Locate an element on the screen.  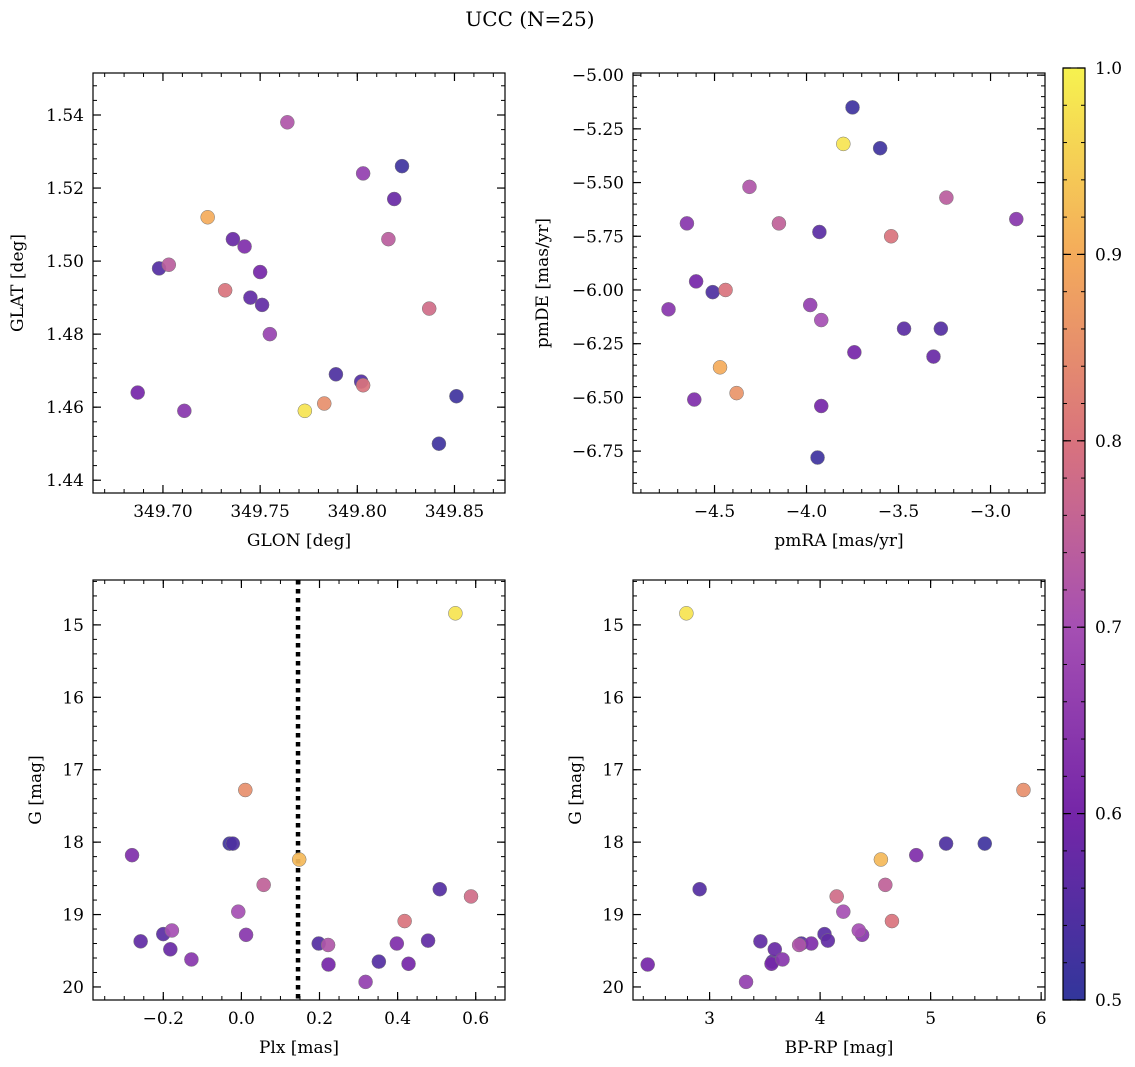
y-tick-label: 17 is located at coordinates (613, 771).